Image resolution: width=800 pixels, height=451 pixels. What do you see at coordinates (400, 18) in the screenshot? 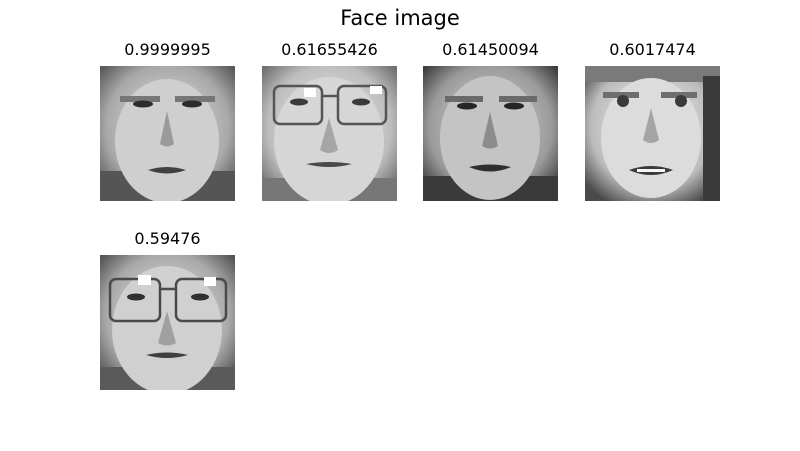
I see `figure-title: Face image` at bounding box center [400, 18].